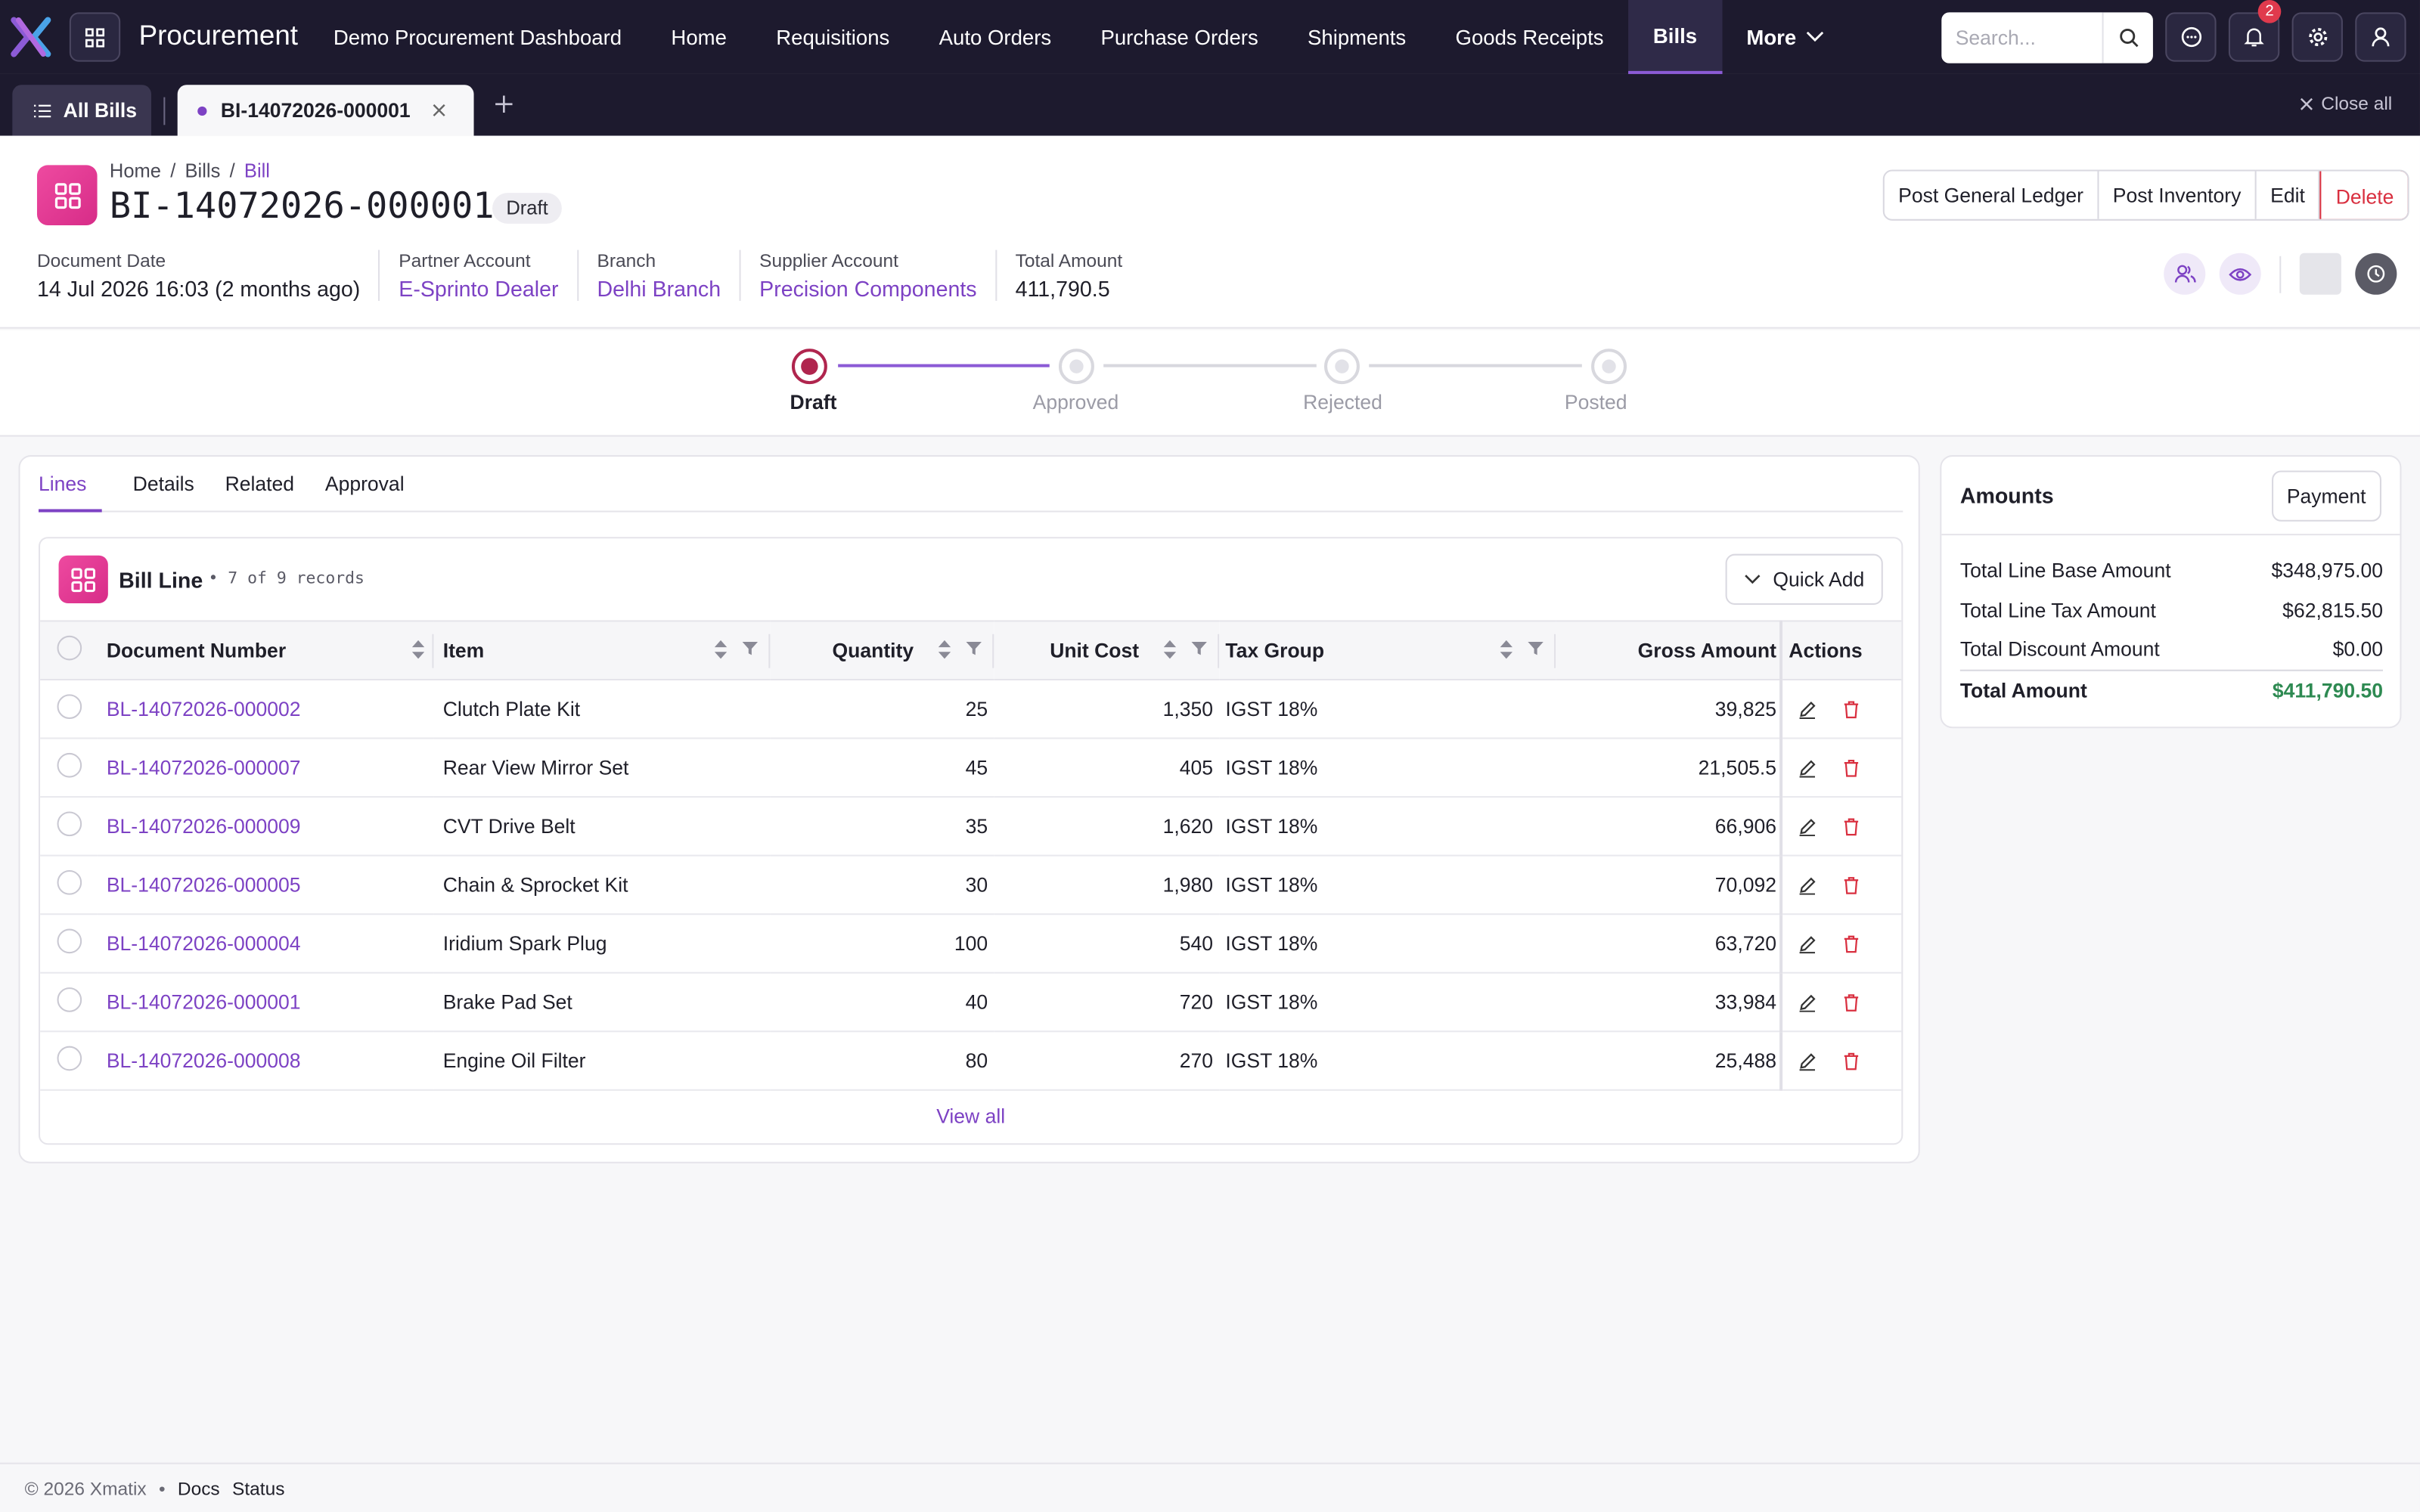 This screenshot has width=2420, height=1512. What do you see at coordinates (2320, 274) in the screenshot?
I see `color-swatch` at bounding box center [2320, 274].